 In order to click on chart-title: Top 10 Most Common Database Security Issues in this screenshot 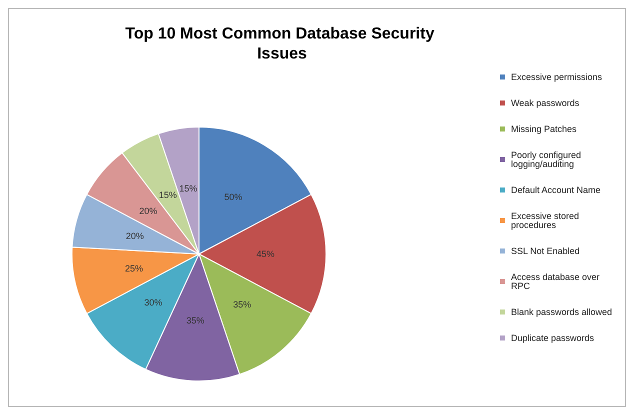, I will do `click(282, 44)`.